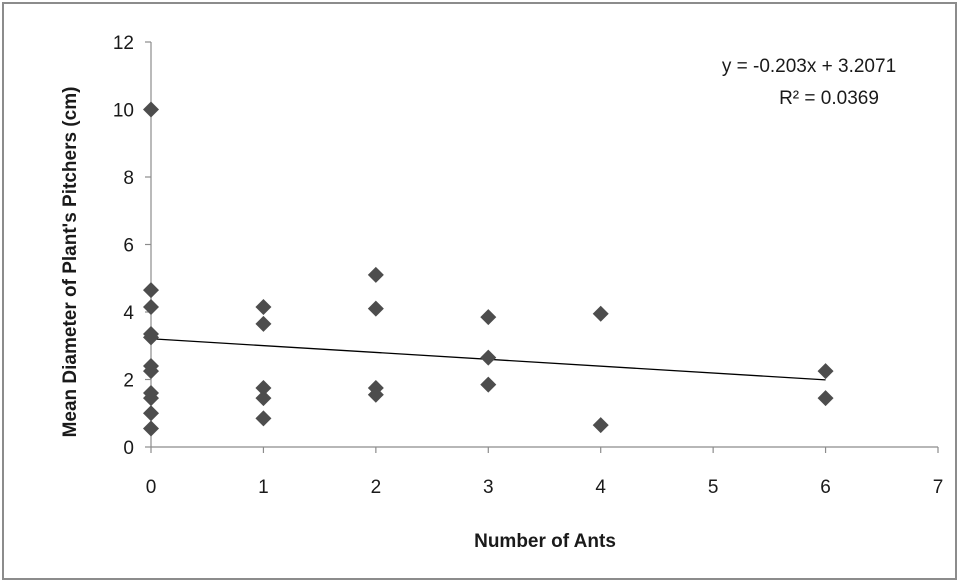 The width and height of the screenshot is (961, 588). I want to click on x-tick-label: 1, so click(263, 487).